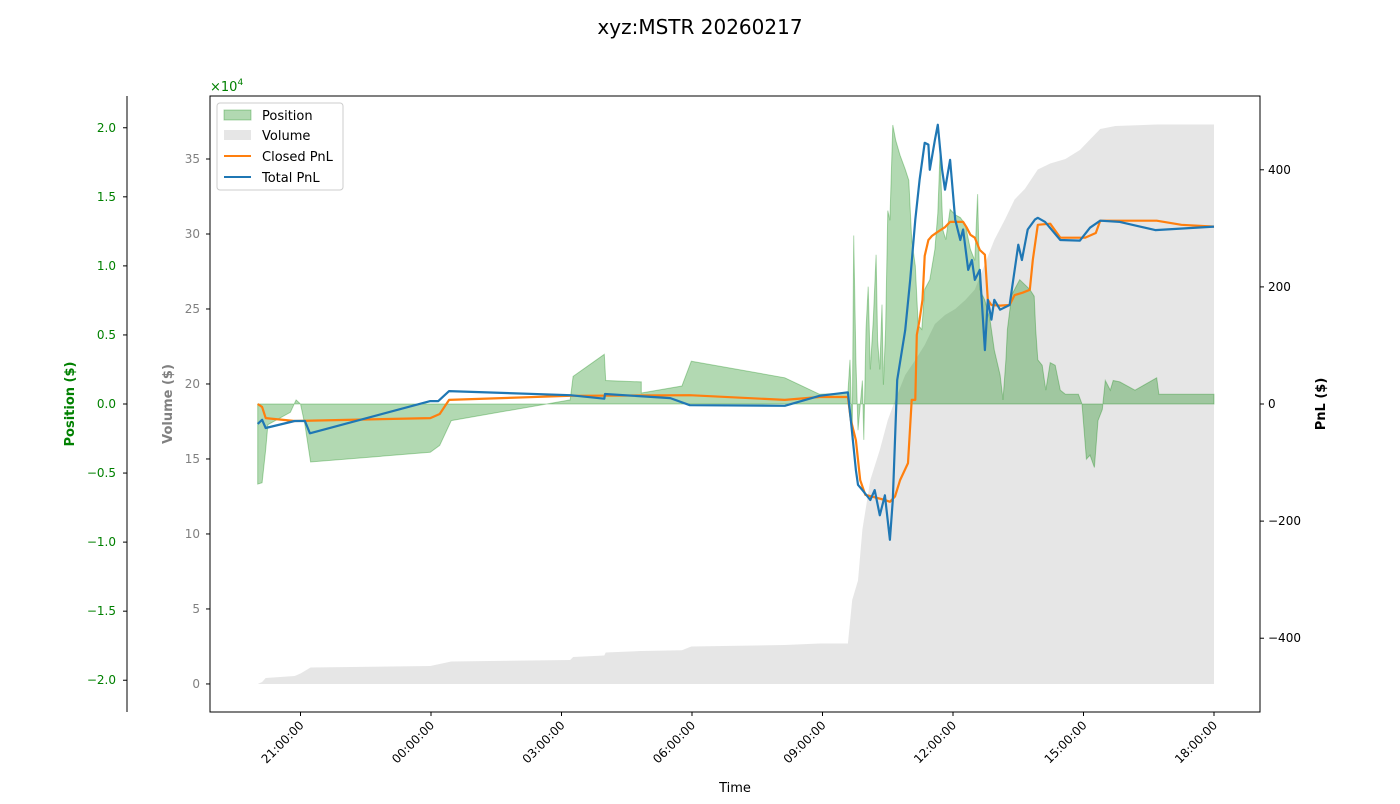 Image resolution: width=1400 pixels, height=804 pixels. What do you see at coordinates (935, 742) in the screenshot?
I see `x-tick-label: 12:00:00` at bounding box center [935, 742].